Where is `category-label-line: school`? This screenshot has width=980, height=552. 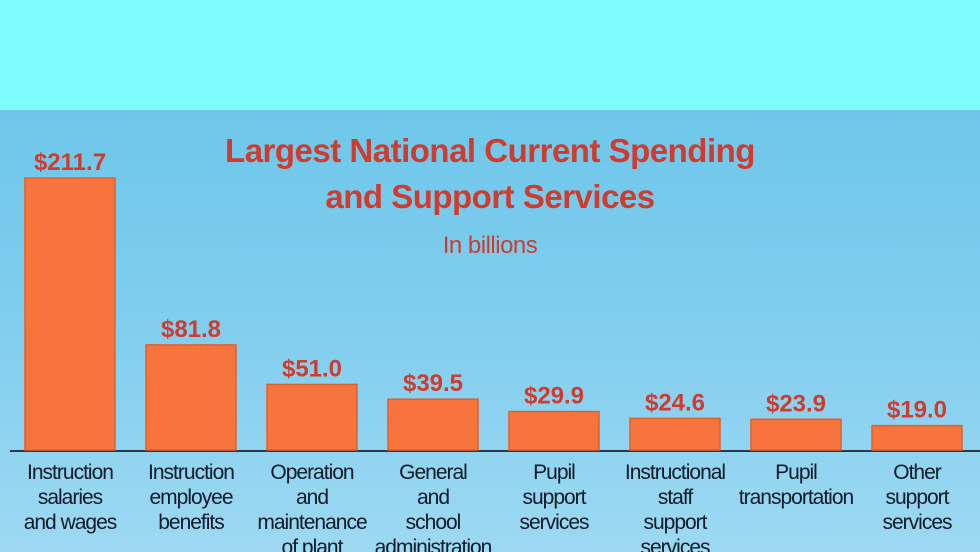
category-label-line: school is located at coordinates (433, 522).